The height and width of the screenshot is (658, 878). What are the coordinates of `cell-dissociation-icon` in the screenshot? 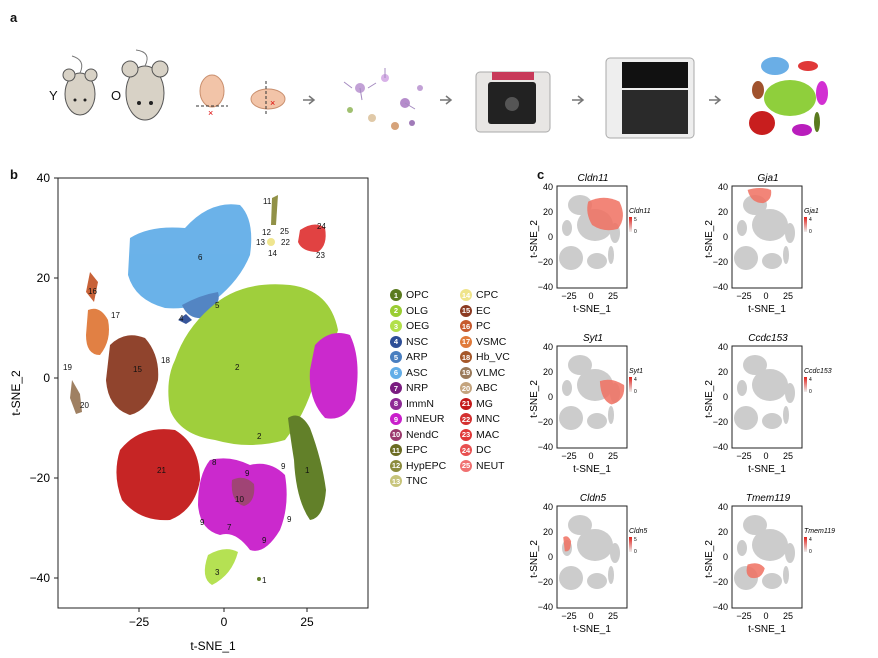 It's located at (383, 99).